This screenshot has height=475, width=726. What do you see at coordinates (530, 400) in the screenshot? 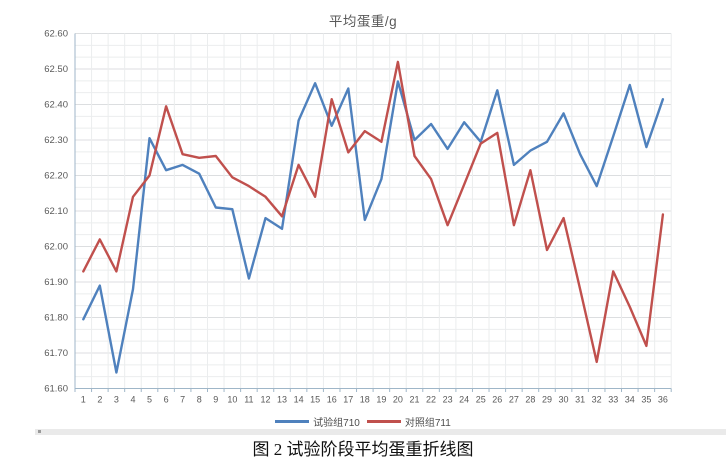
I see `x-tick-label: 28` at bounding box center [530, 400].